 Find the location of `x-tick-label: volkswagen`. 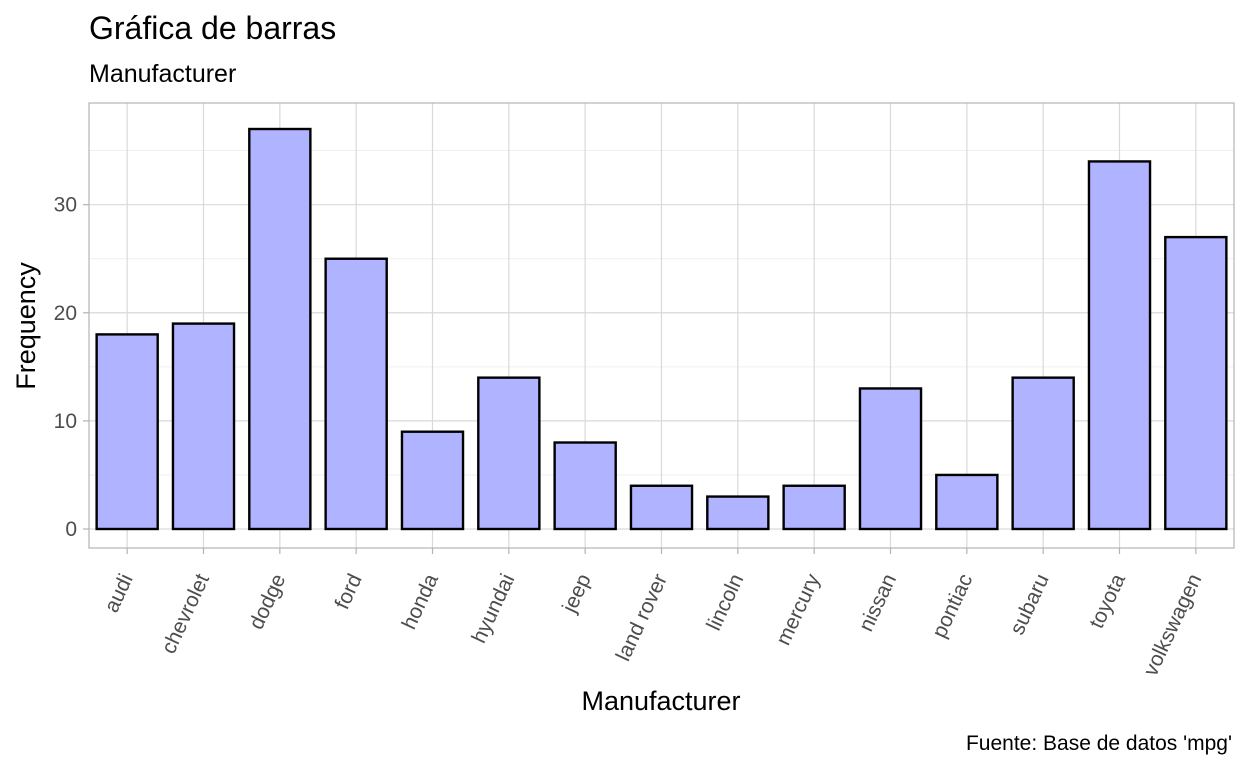

x-tick-label: volkswagen is located at coordinates (1172, 624).